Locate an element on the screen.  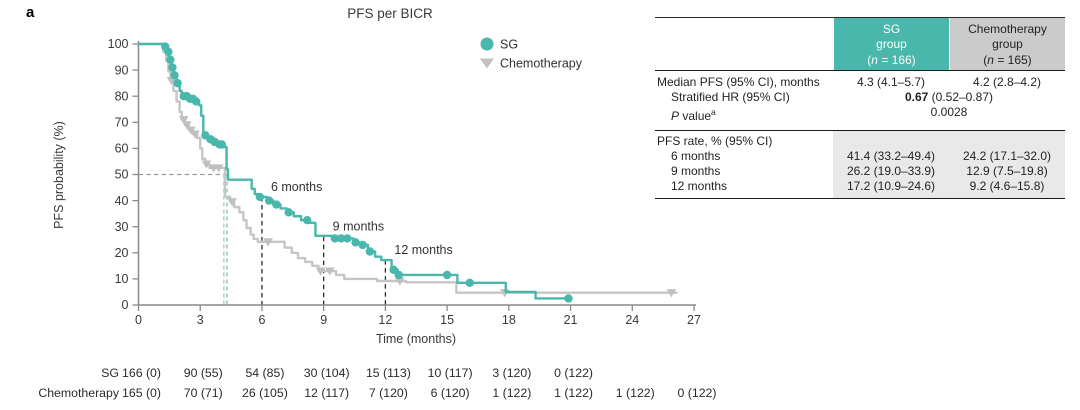
chemo-legend-label: Chemotherapy is located at coordinates (541, 64).